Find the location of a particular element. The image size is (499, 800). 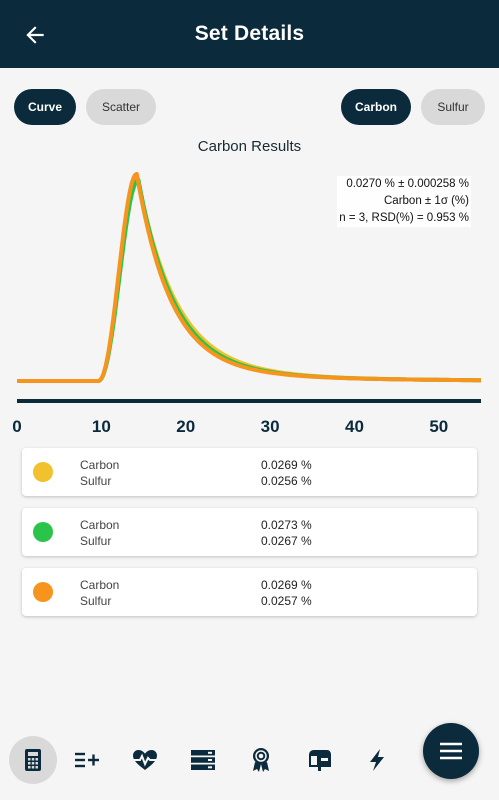

heart-pulse-icon is located at coordinates (145, 760).